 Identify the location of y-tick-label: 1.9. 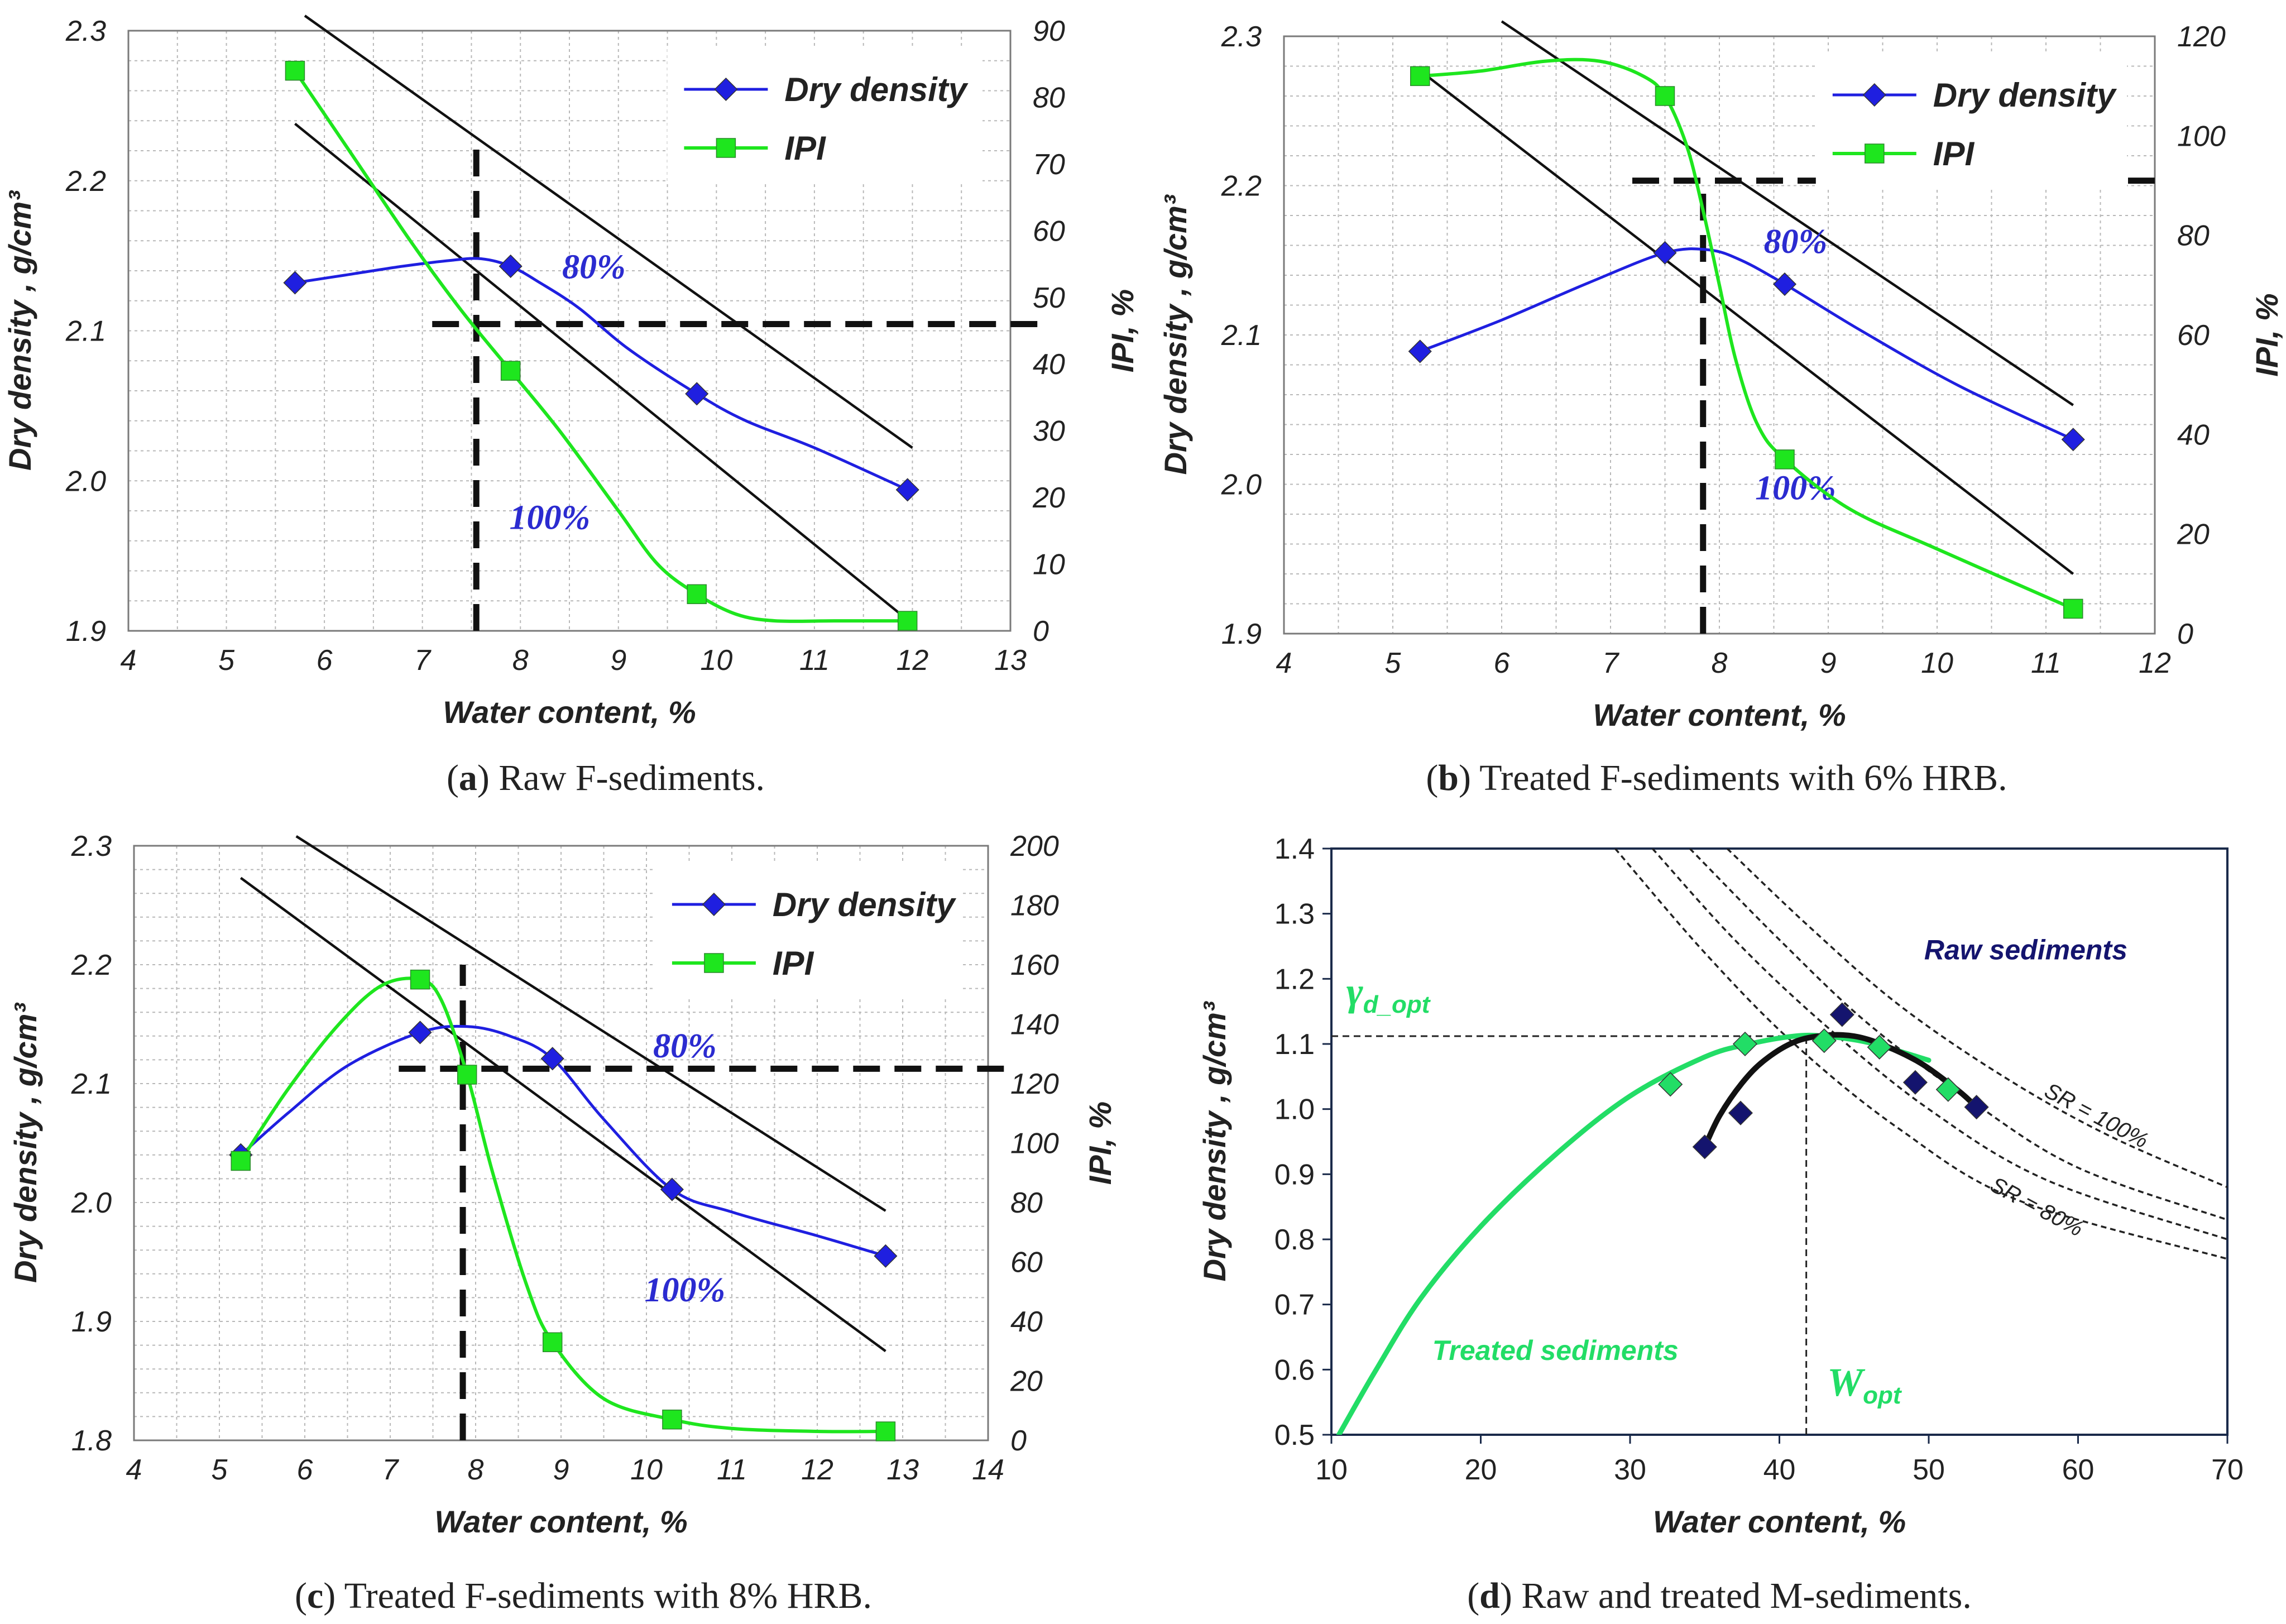
(86, 631).